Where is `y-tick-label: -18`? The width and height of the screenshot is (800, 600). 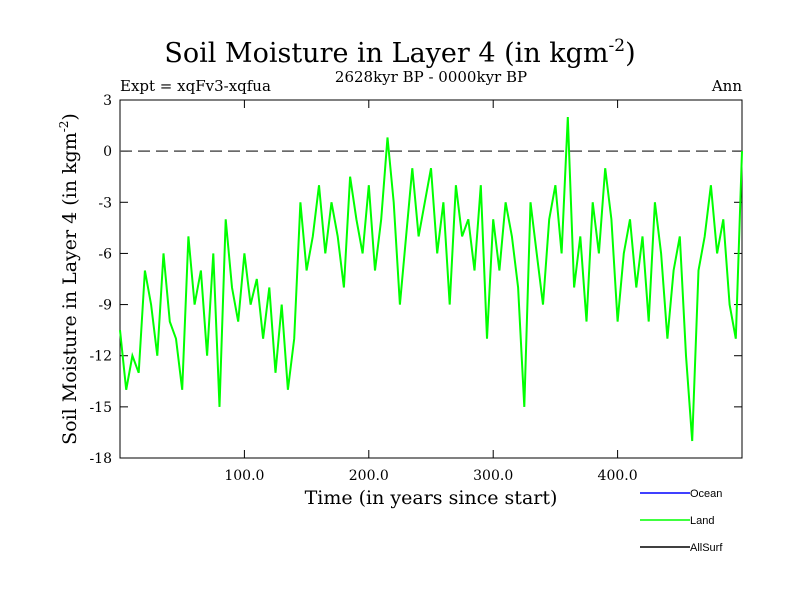
y-tick-label: -18 is located at coordinates (100, 459).